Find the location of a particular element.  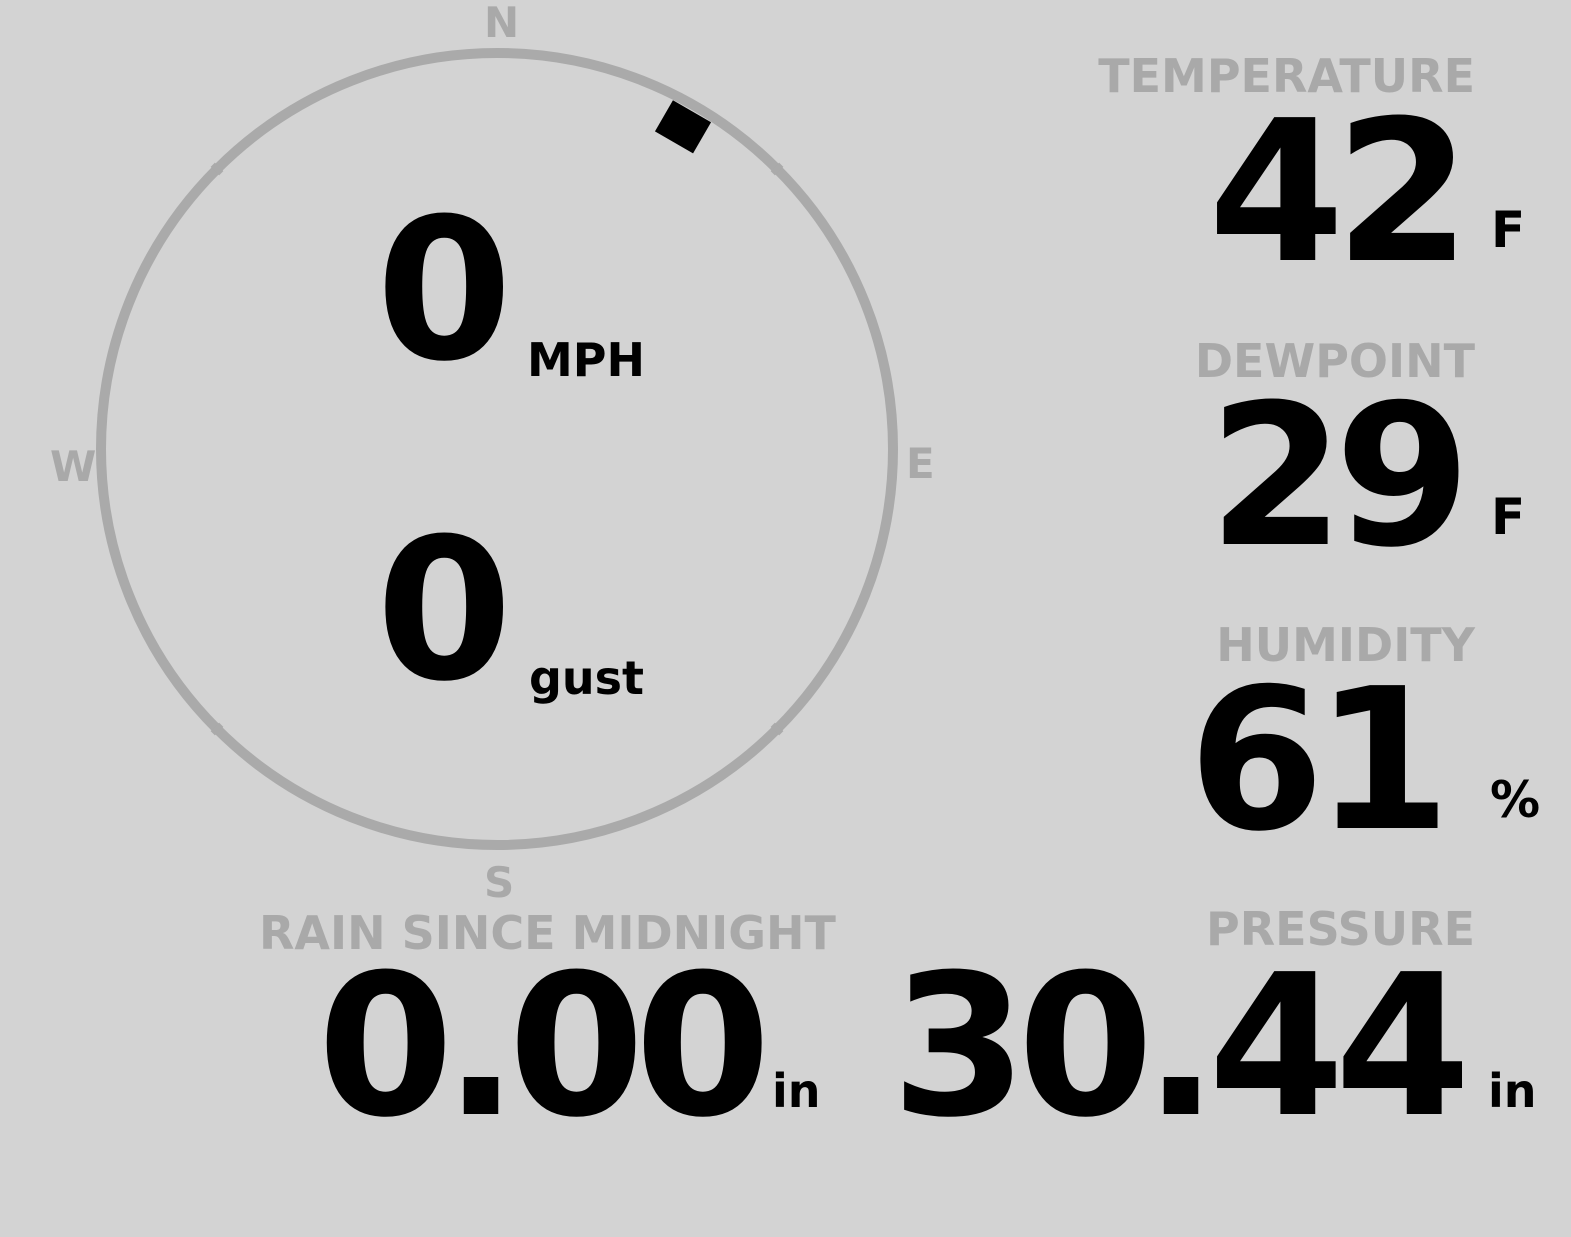

compass-west-label: W is located at coordinates (73, 466).